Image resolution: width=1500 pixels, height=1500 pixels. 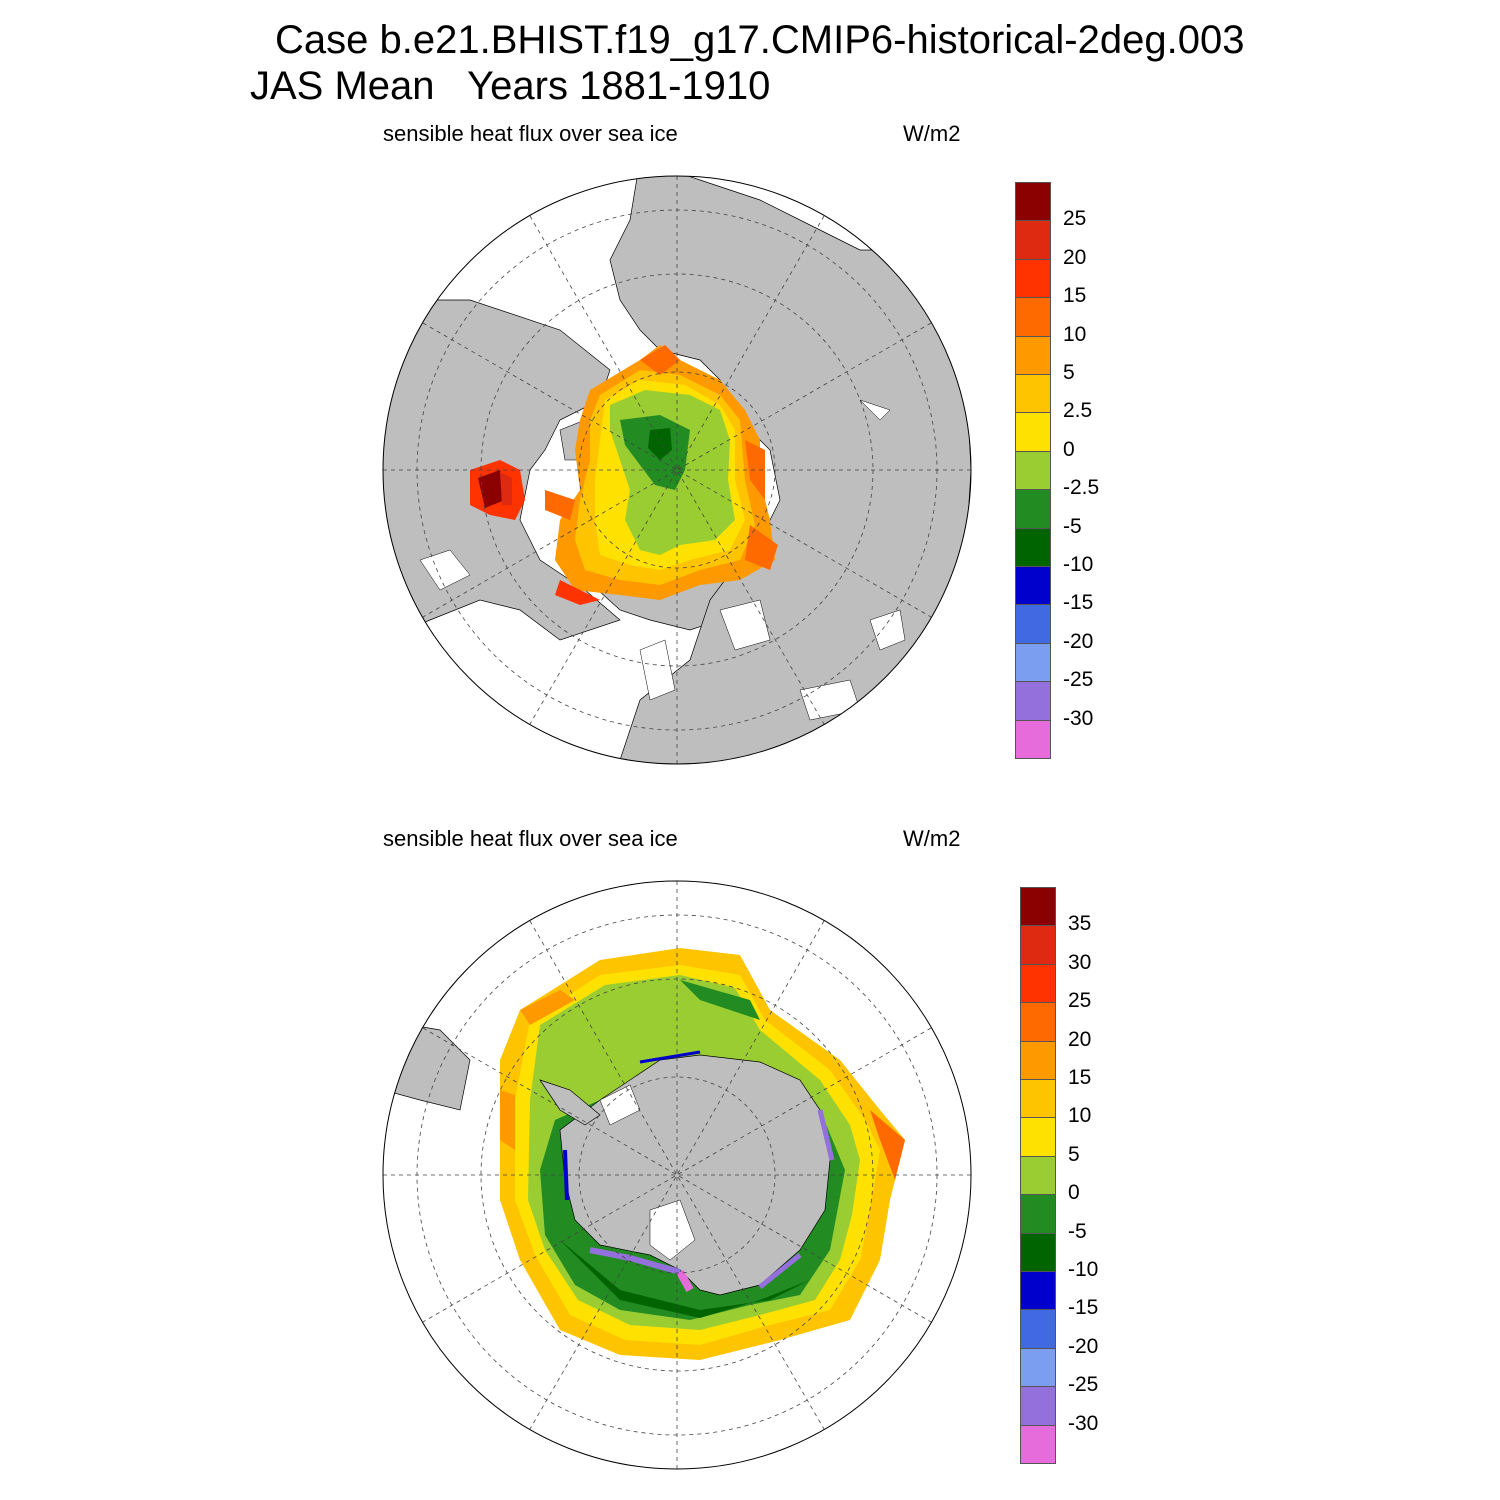 What do you see at coordinates (624, 475) in the screenshot?
I see `north-flux-field` at bounding box center [624, 475].